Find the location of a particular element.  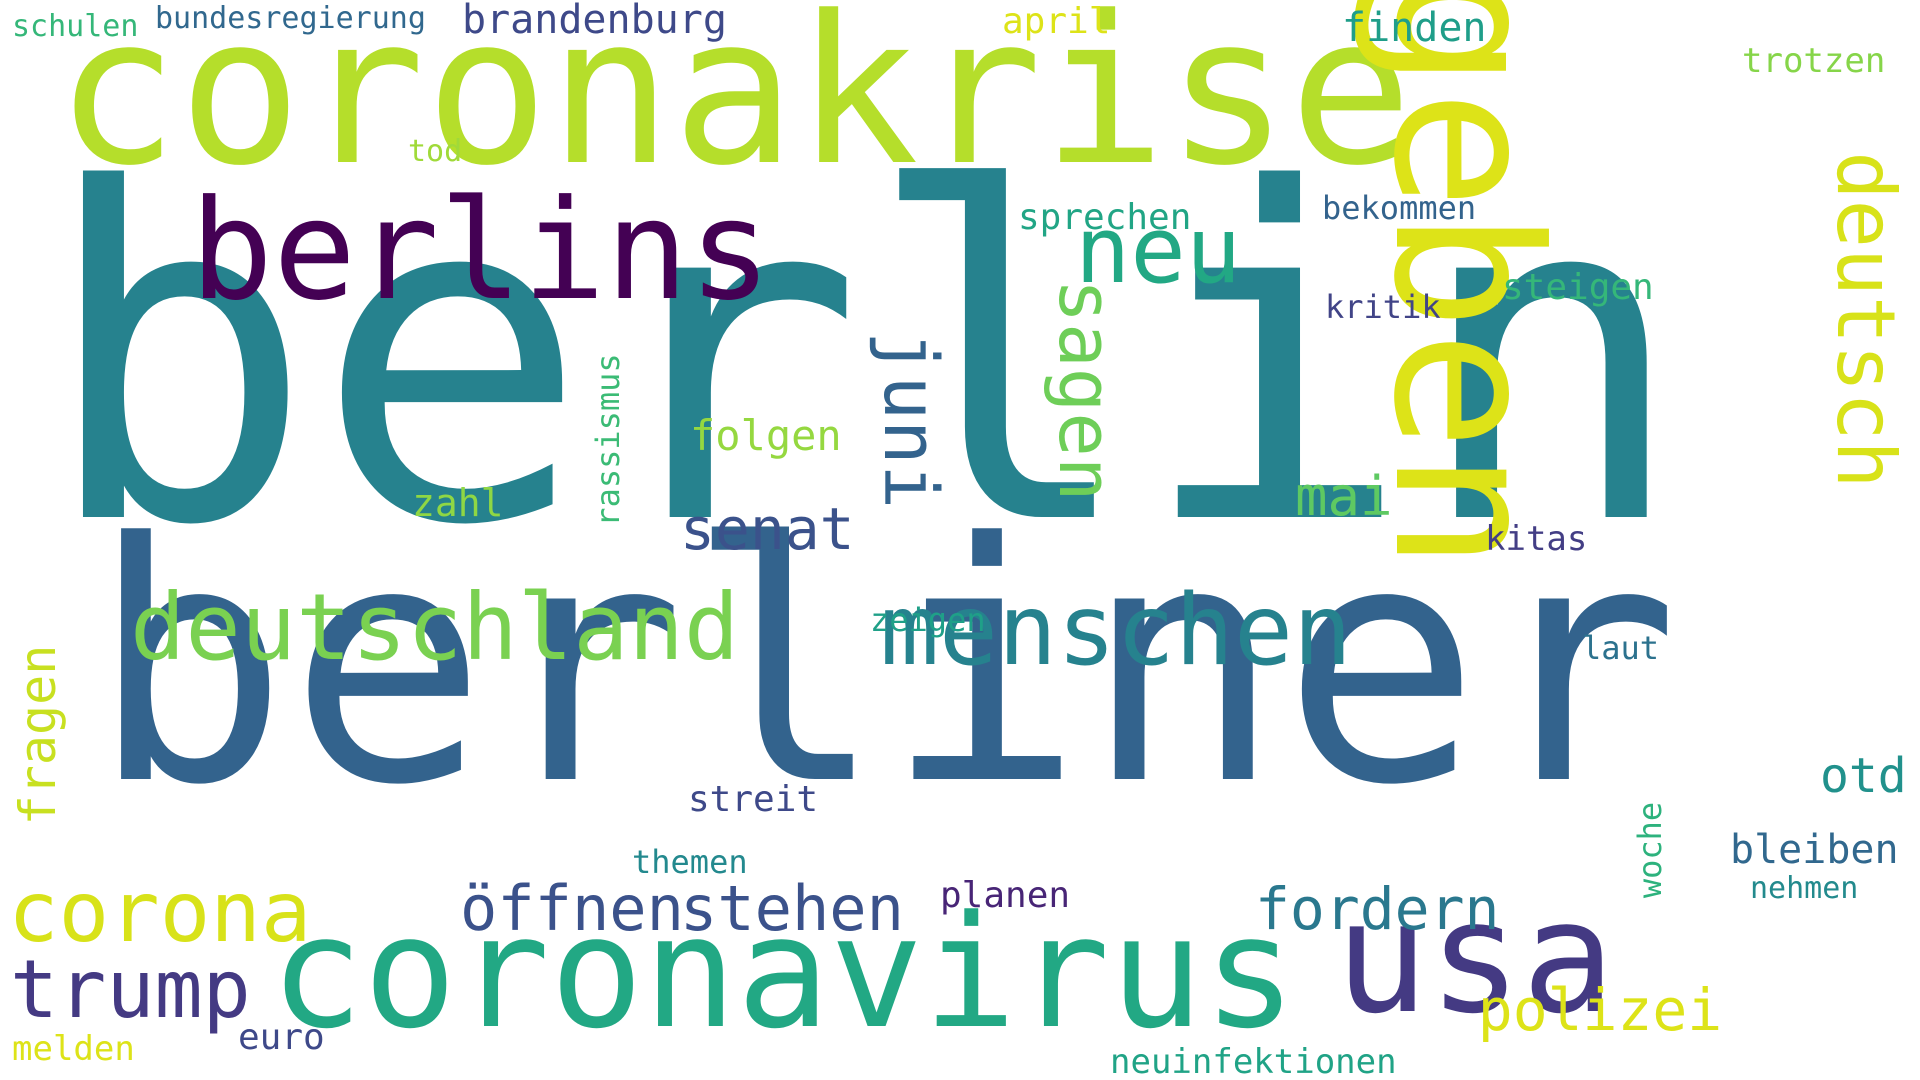

word-planen: planen is located at coordinates (1005, 895).